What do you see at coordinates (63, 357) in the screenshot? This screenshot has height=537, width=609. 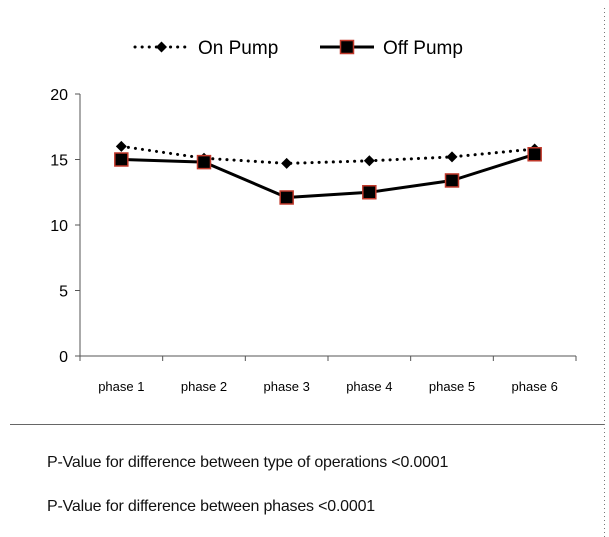 I see `y-tick-label: 0` at bounding box center [63, 357].